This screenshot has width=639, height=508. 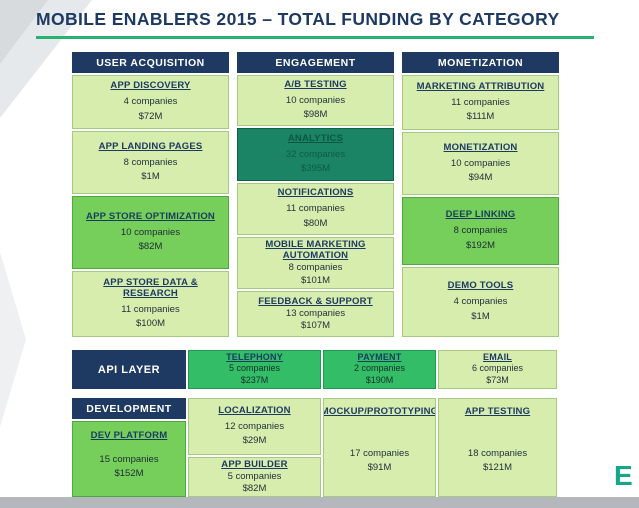 What do you see at coordinates (315, 114) in the screenshot?
I see `funding-amount: $98M` at bounding box center [315, 114].